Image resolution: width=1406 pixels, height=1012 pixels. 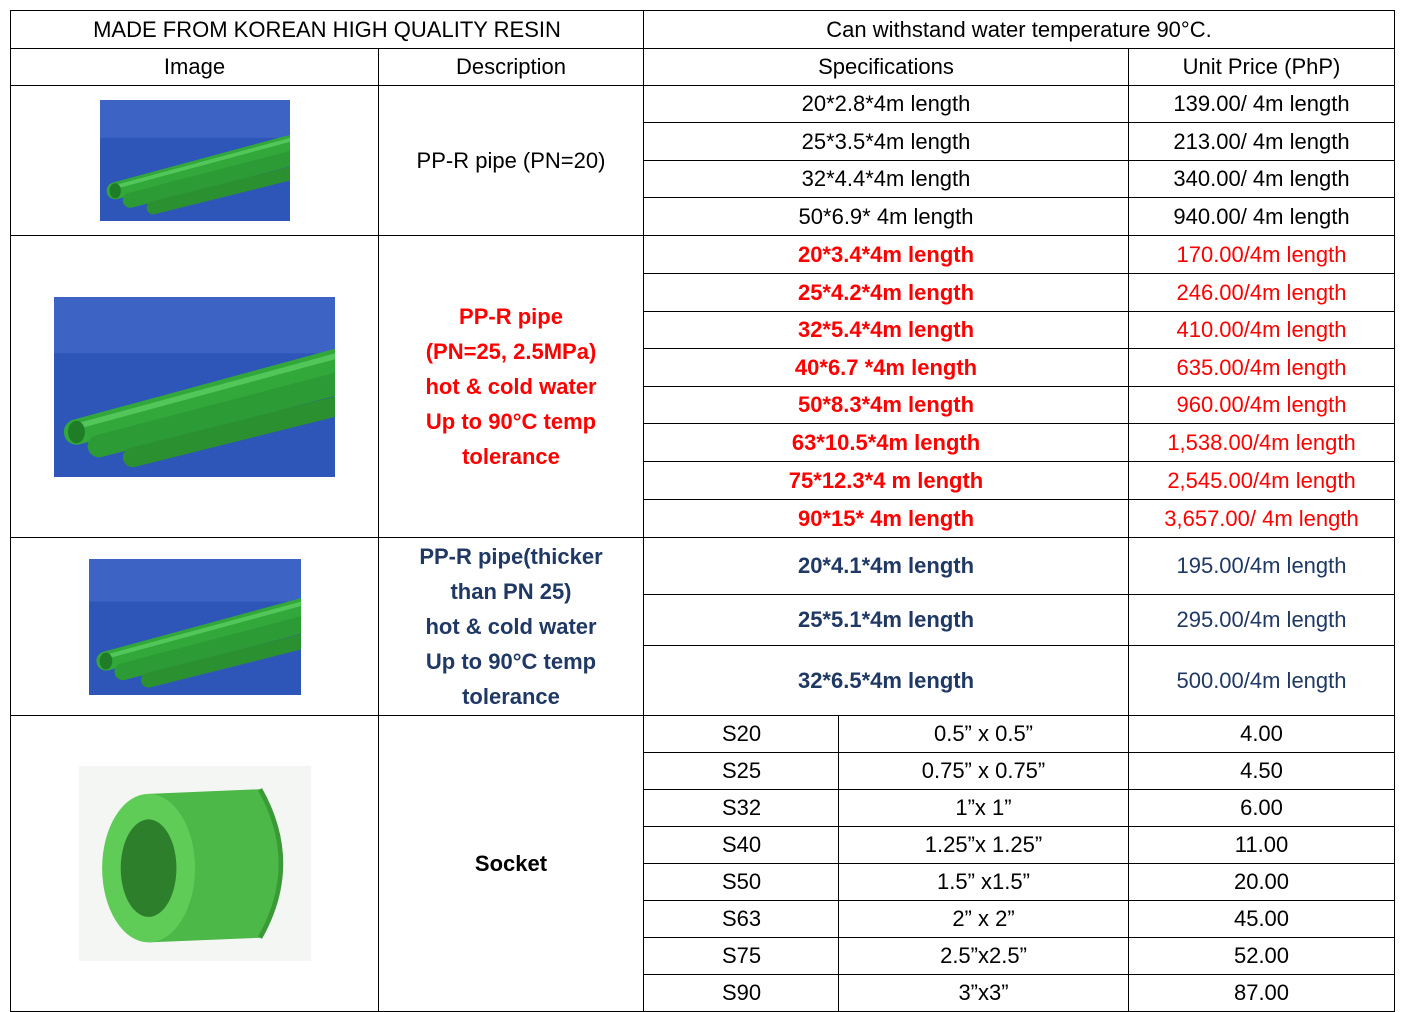 I want to click on specification: 32*6.5*4m length, so click(x=886, y=680).